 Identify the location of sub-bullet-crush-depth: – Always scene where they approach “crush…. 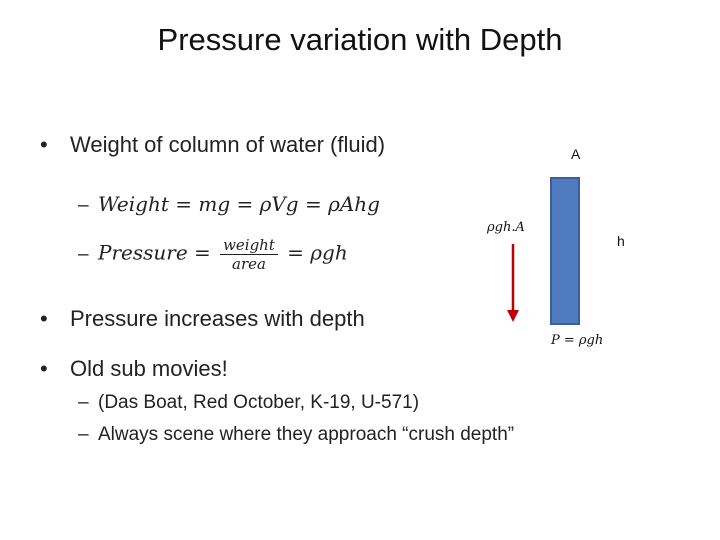
(296, 435).